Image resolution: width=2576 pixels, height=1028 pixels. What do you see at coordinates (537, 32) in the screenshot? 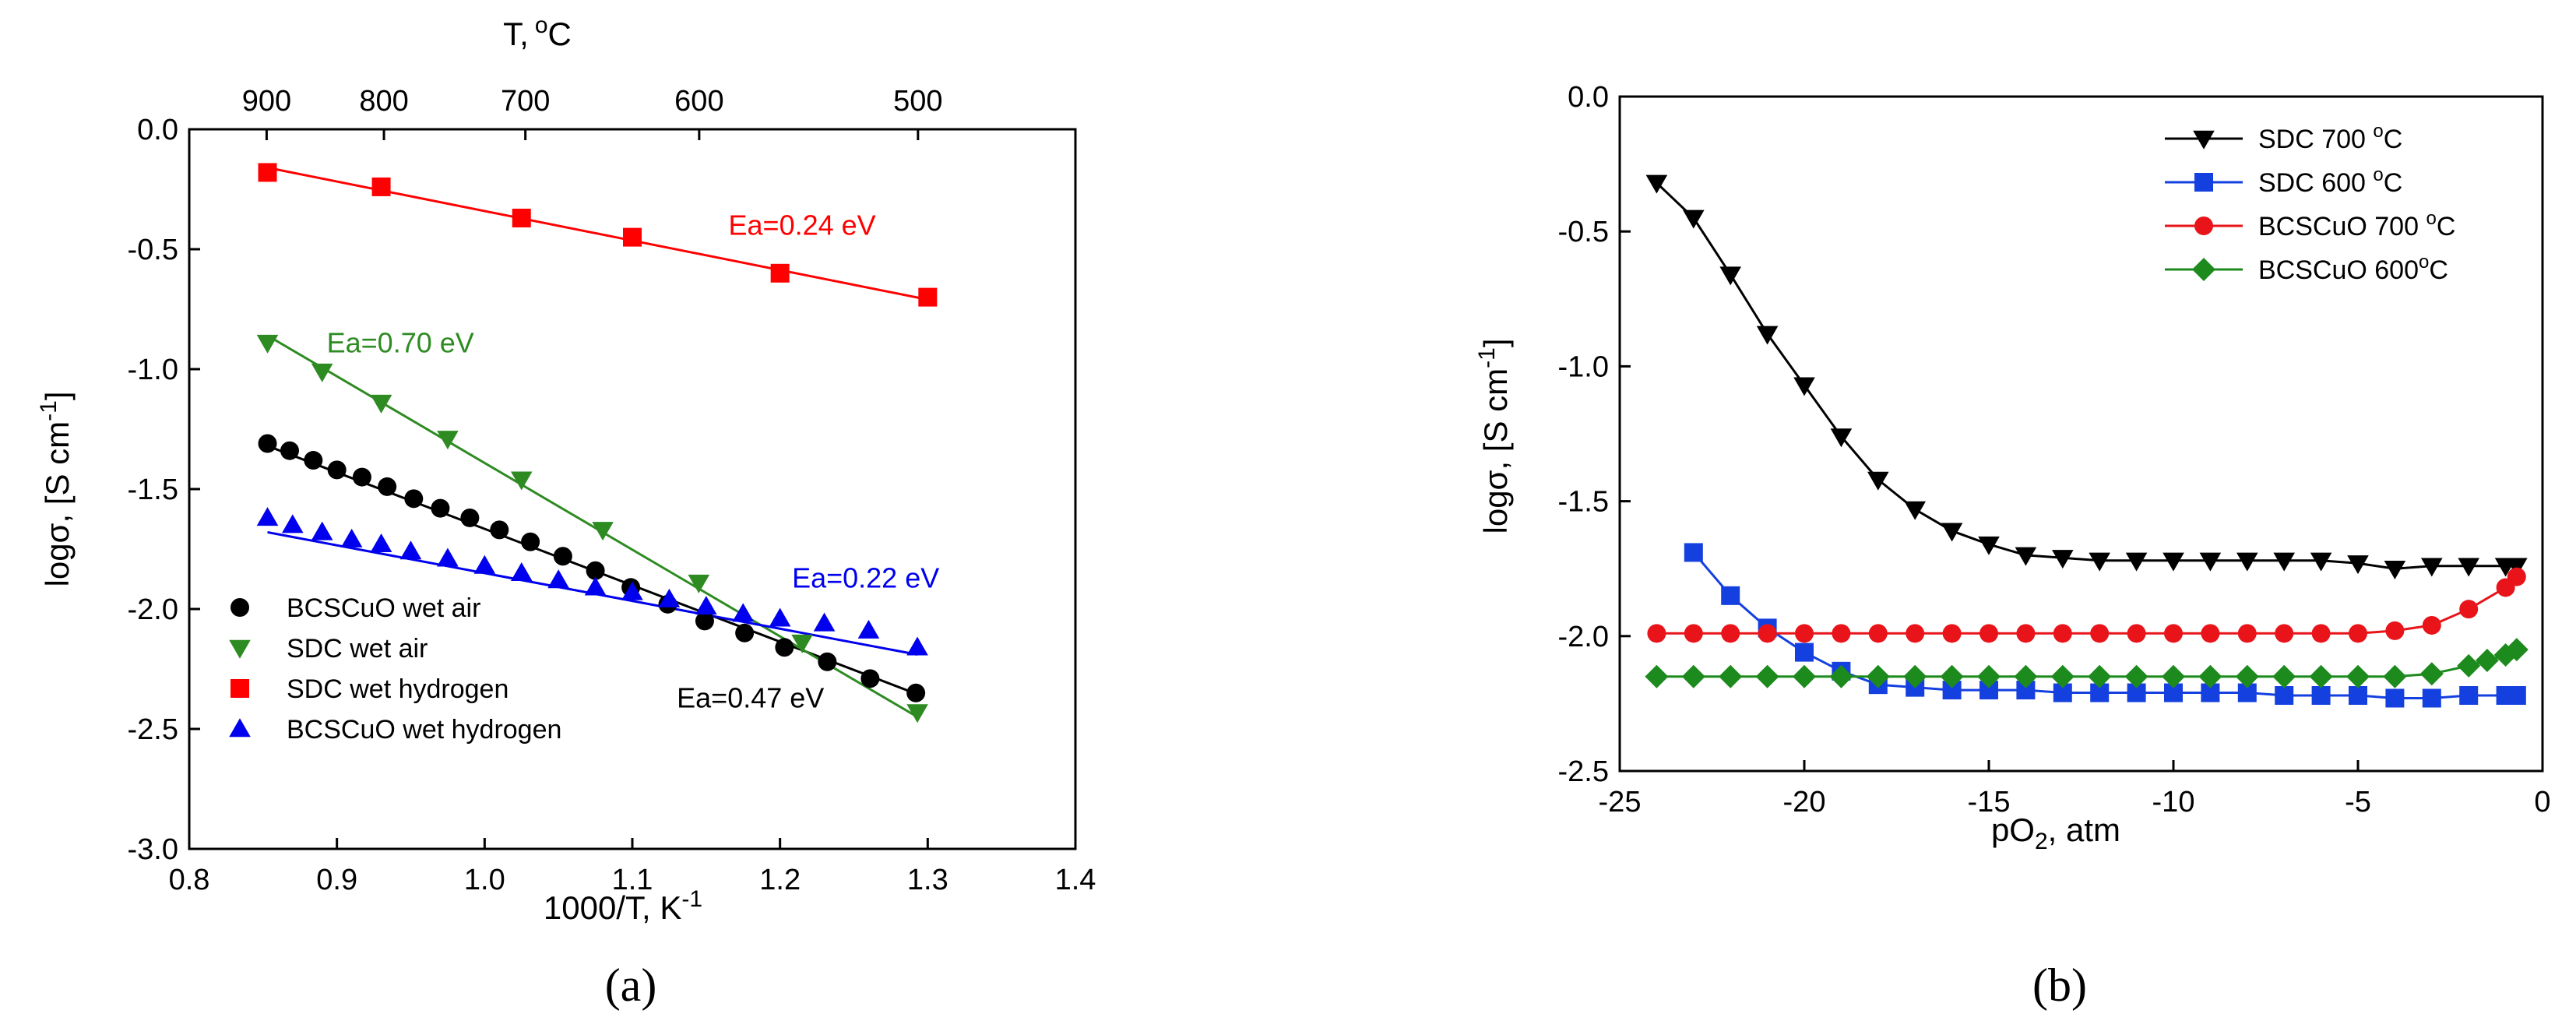
I see `panel-a-top-axis-title: T, oC` at bounding box center [537, 32].